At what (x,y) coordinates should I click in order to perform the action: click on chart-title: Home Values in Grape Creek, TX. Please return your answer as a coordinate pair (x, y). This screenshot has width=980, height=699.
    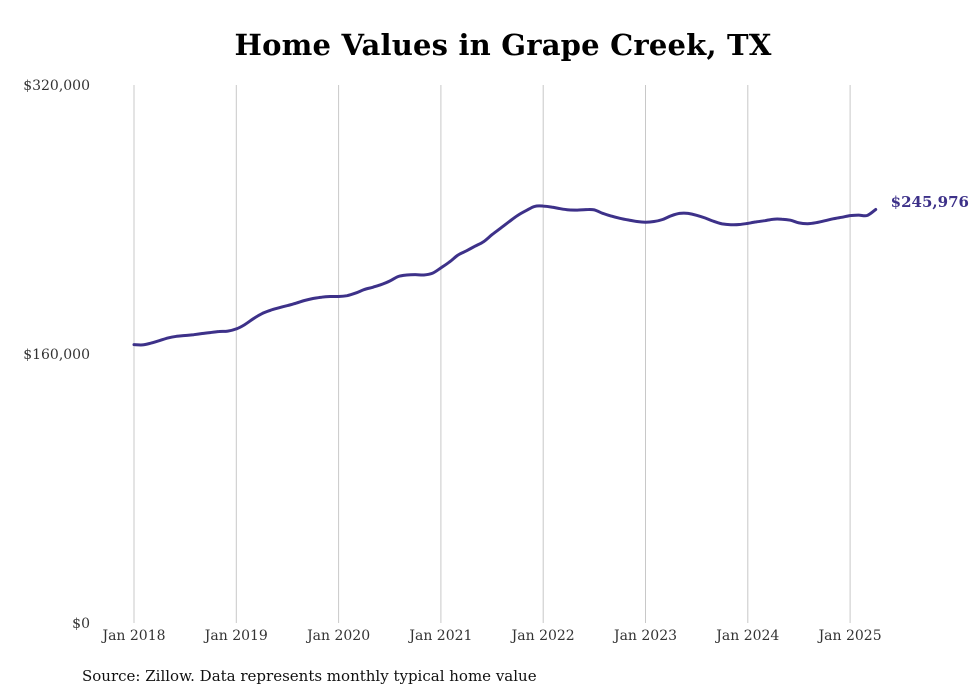
    Looking at the image, I should click on (503, 45).